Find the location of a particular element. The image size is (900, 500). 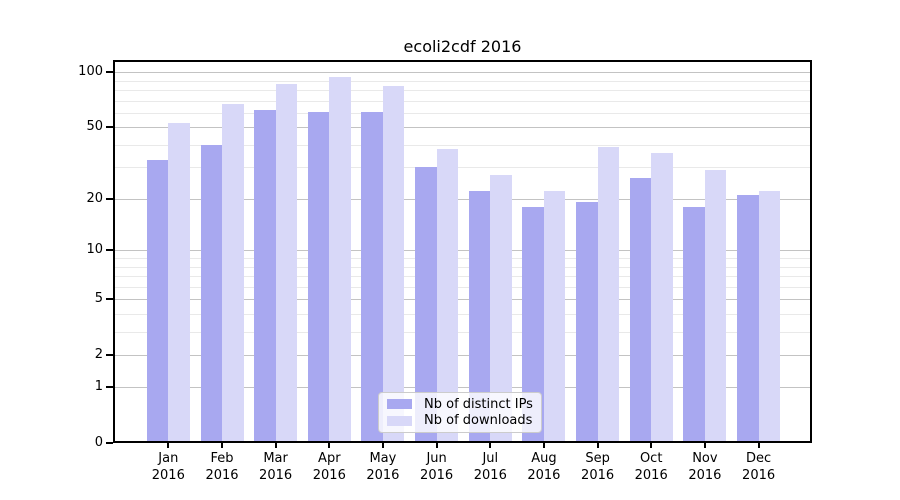

y-axis-spine is located at coordinates (114, 251).